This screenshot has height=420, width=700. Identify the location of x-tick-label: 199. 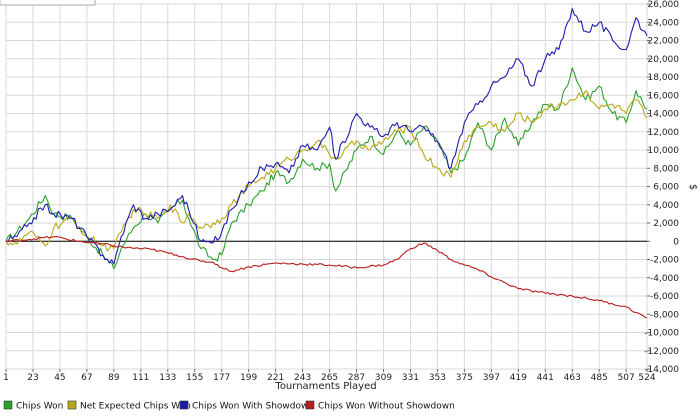
(248, 378).